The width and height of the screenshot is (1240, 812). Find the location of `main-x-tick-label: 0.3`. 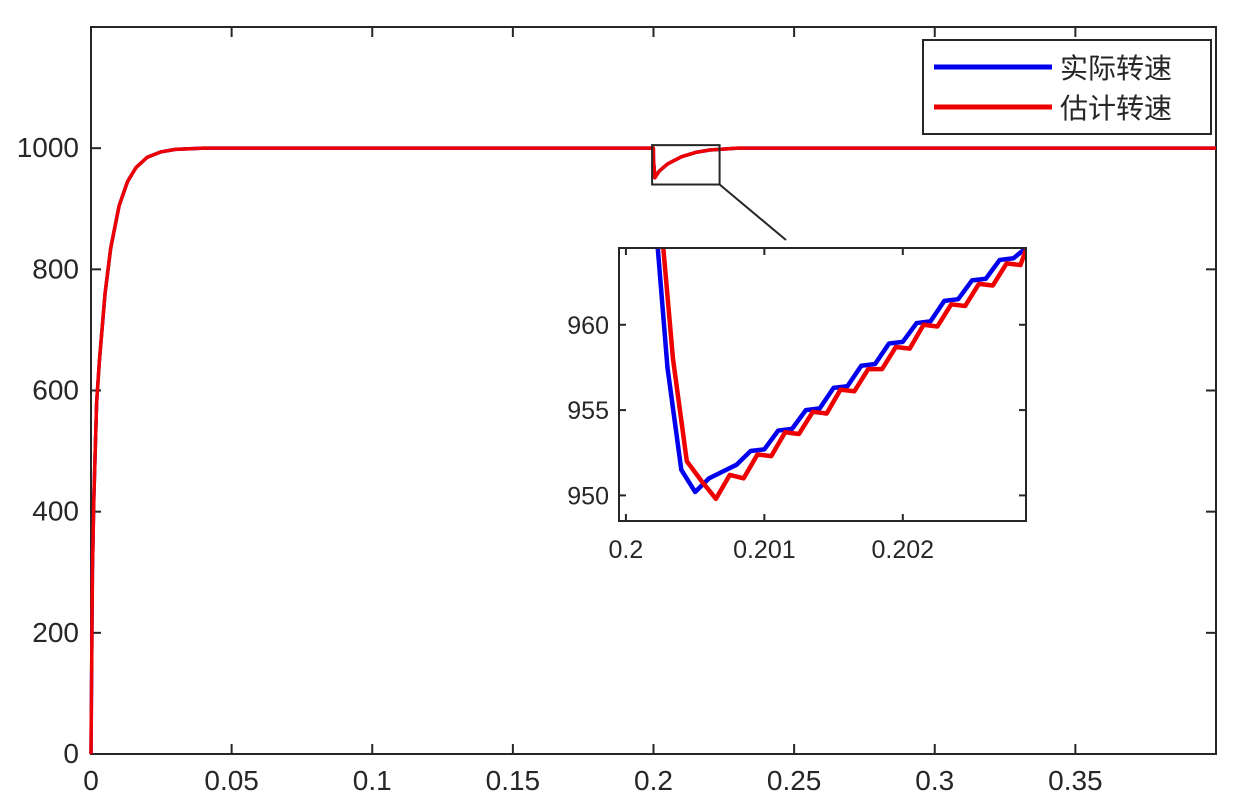

main-x-tick-label: 0.3 is located at coordinates (934, 780).